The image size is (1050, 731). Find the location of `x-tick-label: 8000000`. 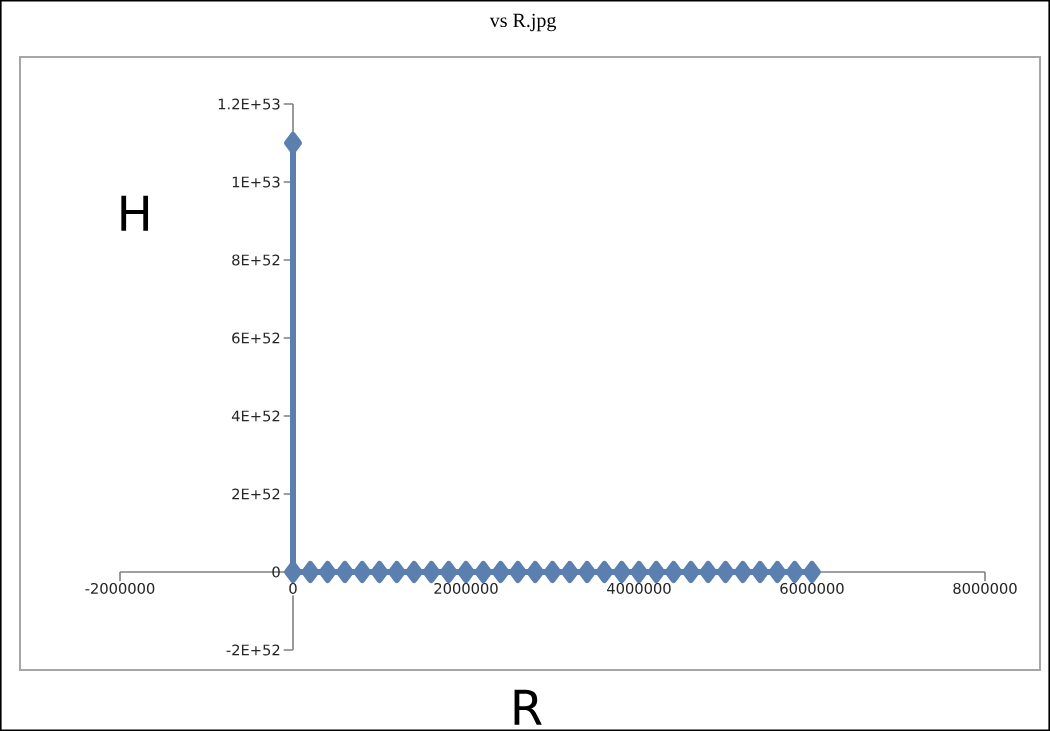

x-tick-label: 8000000 is located at coordinates (985, 588).